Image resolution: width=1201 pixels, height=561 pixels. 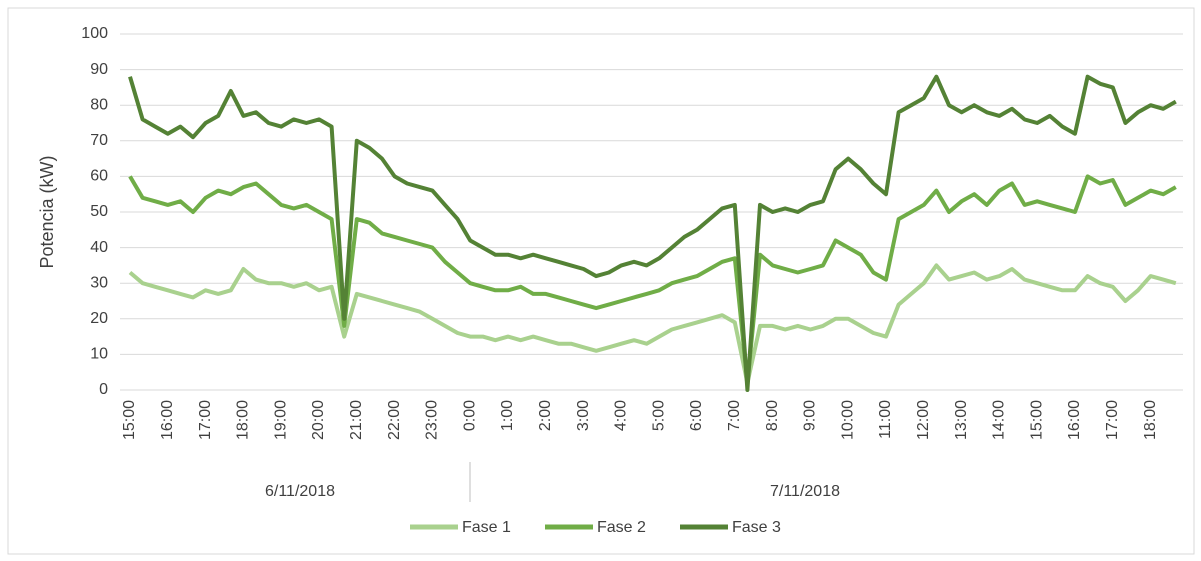 I want to click on x-tick-label: 13:00, so click(x=961, y=420).